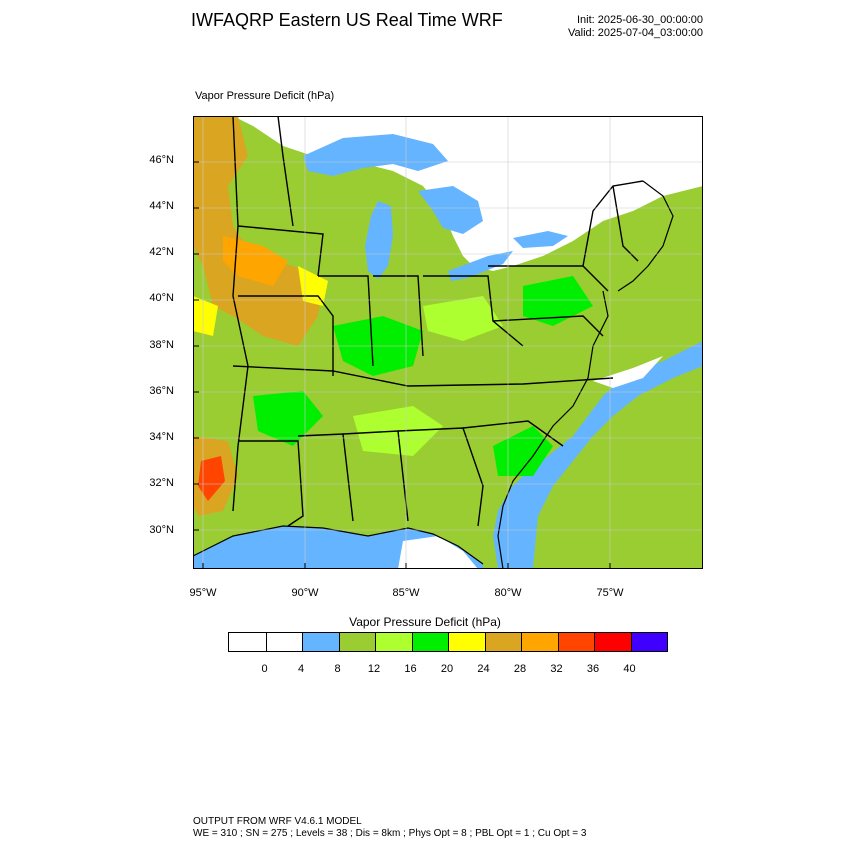 This screenshot has width=850, height=850. Describe the element at coordinates (265, 96) in the screenshot. I see `map-field-label: Vapor Pressure Deficit (hPa)` at that location.